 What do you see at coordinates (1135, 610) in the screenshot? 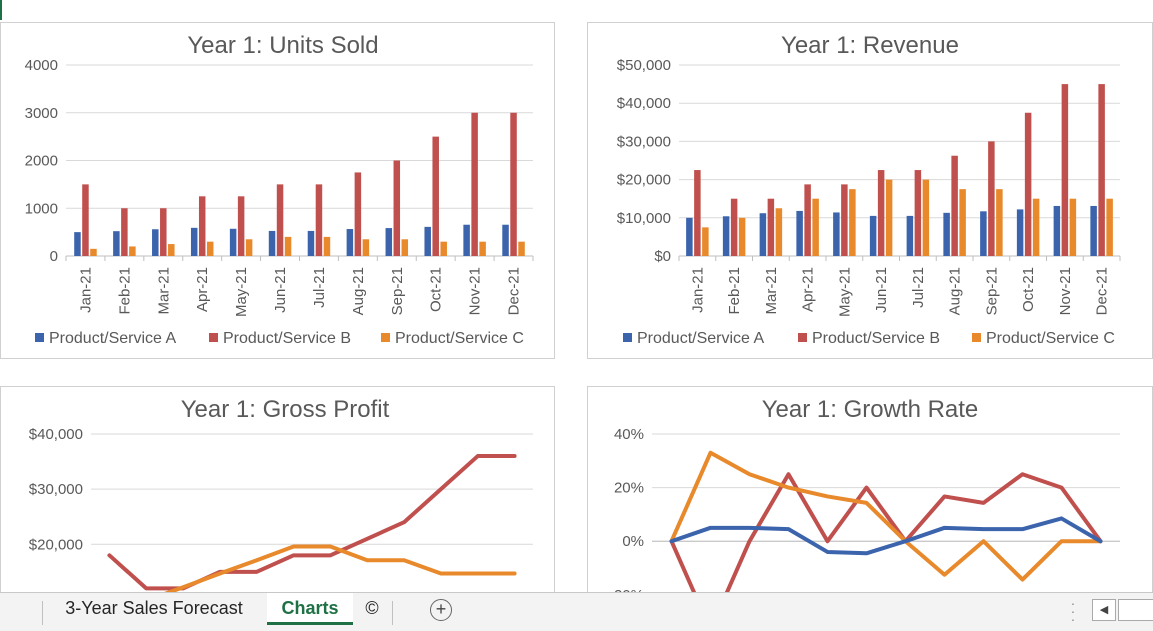
I see `horizontal-scrollbar` at bounding box center [1135, 610].